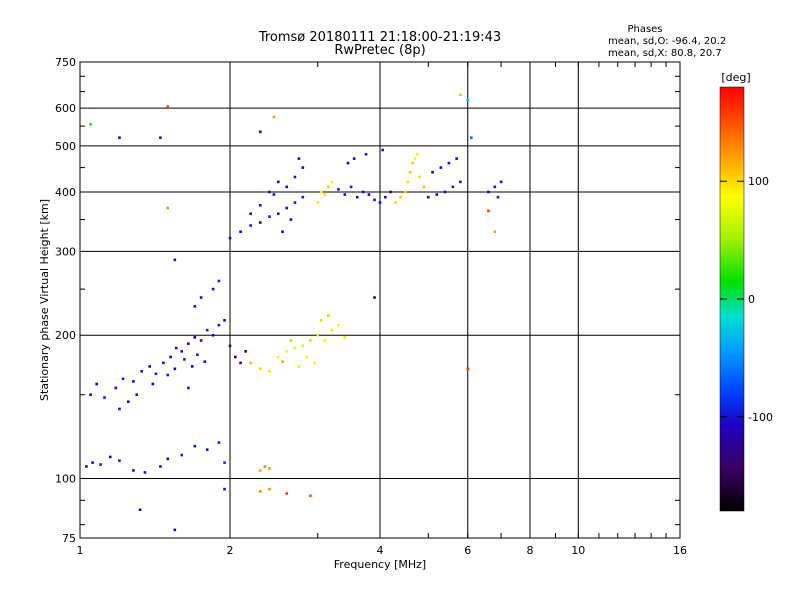  I want to click on colorbar-tick-label: 100, so click(758, 181).